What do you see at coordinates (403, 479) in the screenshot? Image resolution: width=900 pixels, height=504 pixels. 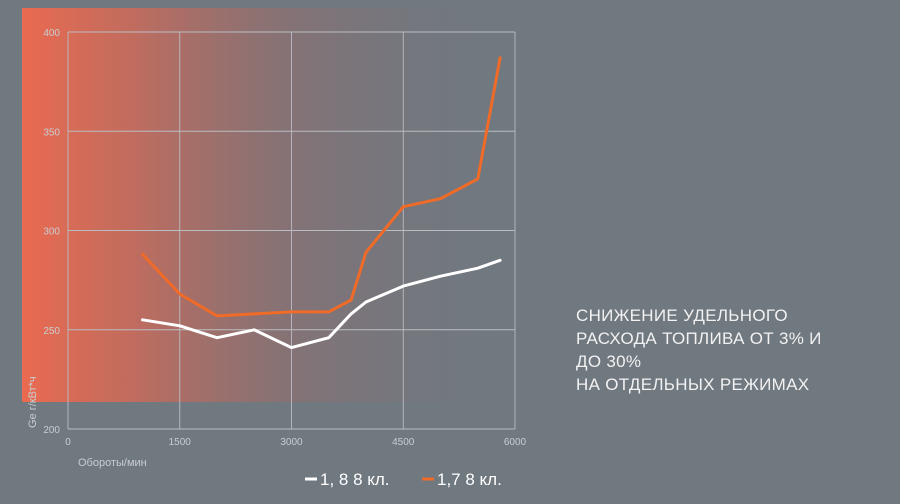 I see `legend: 1, 8 8 кл. 1,7 8 кл.` at bounding box center [403, 479].